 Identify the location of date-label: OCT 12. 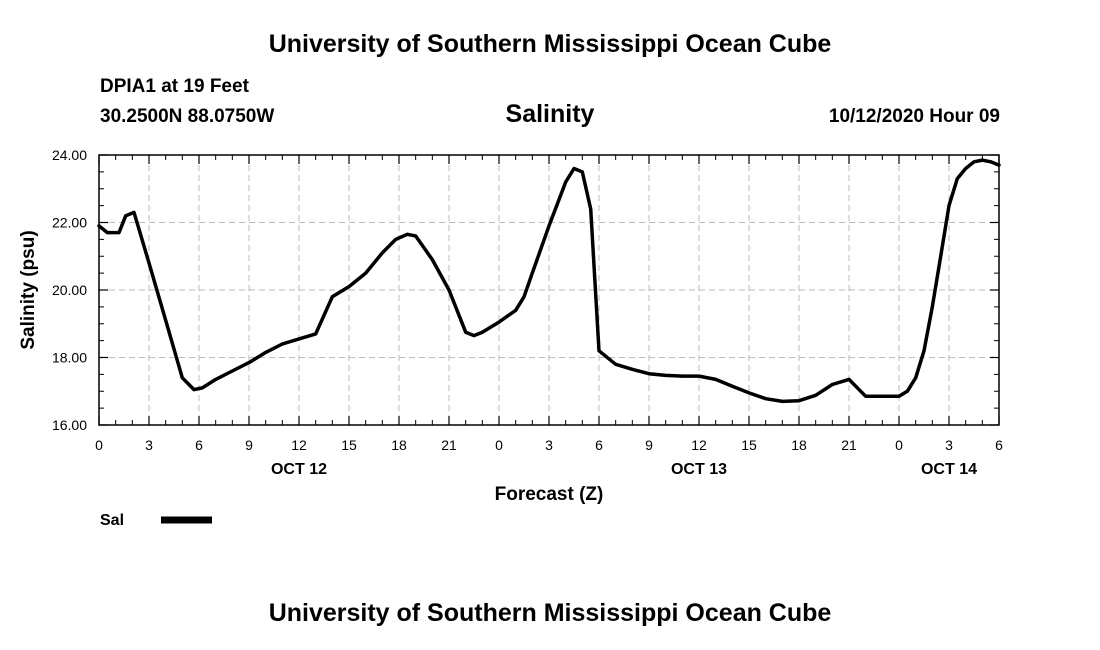
(299, 469).